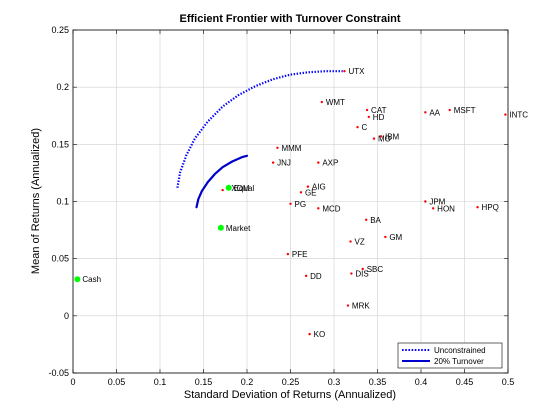  What do you see at coordinates (379, 117) in the screenshot?
I see `asset-label: HD` at bounding box center [379, 117].